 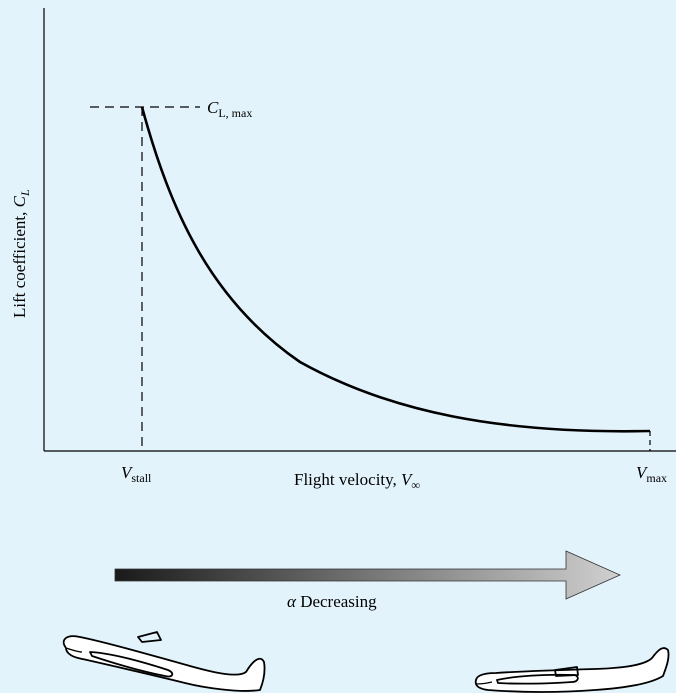 What do you see at coordinates (367, 575) in the screenshot?
I see `decreasing-arrow-icon` at bounding box center [367, 575].